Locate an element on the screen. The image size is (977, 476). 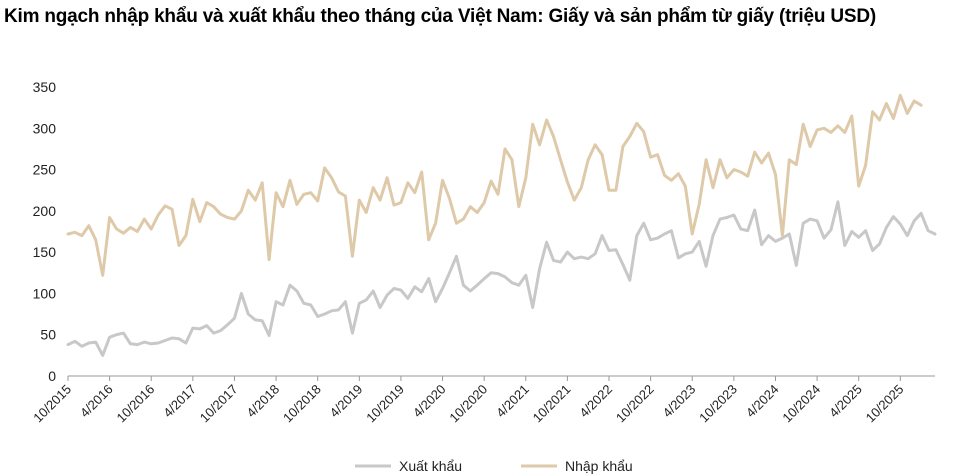
x-tick-label: 10/2020 is located at coordinates (468, 404).